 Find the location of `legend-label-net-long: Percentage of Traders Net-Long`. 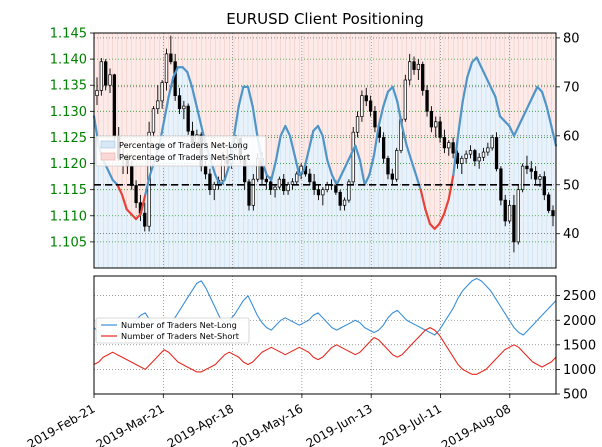

legend-label-net-long: Percentage of Traders Net-Long is located at coordinates (183, 145).